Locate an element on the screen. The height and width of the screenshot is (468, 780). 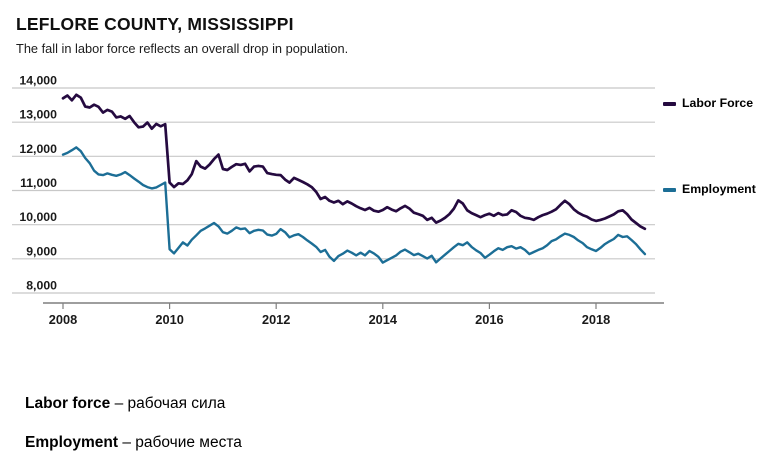
y-tick-label: 9,000 is located at coordinates (41, 251).